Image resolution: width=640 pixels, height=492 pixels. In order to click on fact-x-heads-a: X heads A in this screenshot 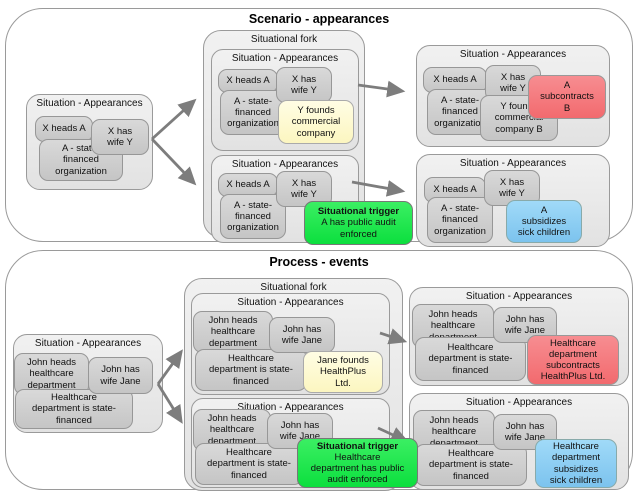, I will do `click(455, 80)`.